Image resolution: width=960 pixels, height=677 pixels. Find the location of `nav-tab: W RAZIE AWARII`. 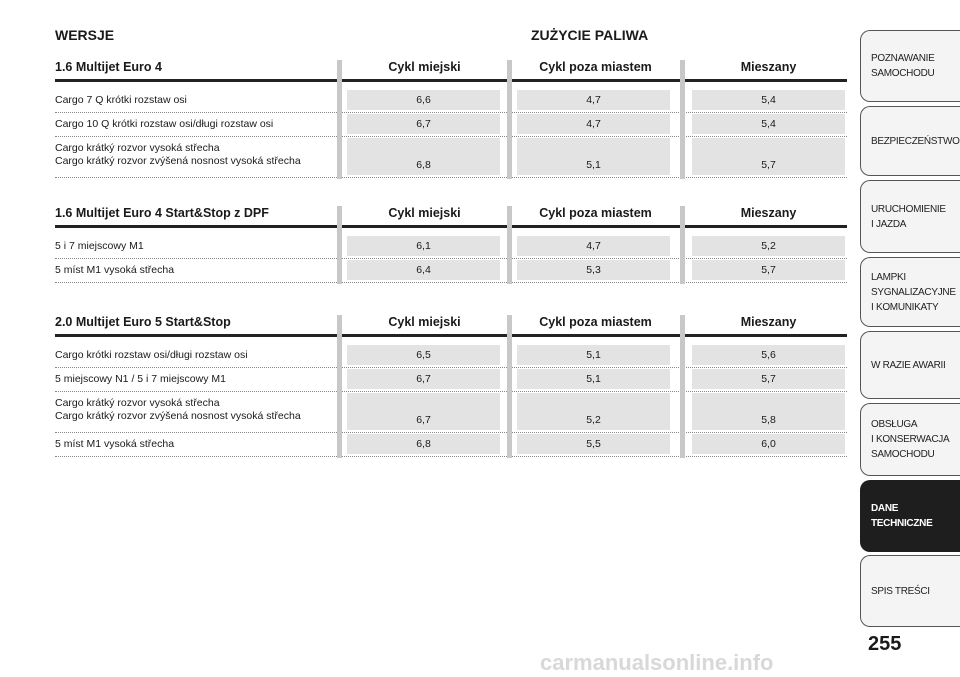

nav-tab: W RAZIE AWARII is located at coordinates (910, 365).